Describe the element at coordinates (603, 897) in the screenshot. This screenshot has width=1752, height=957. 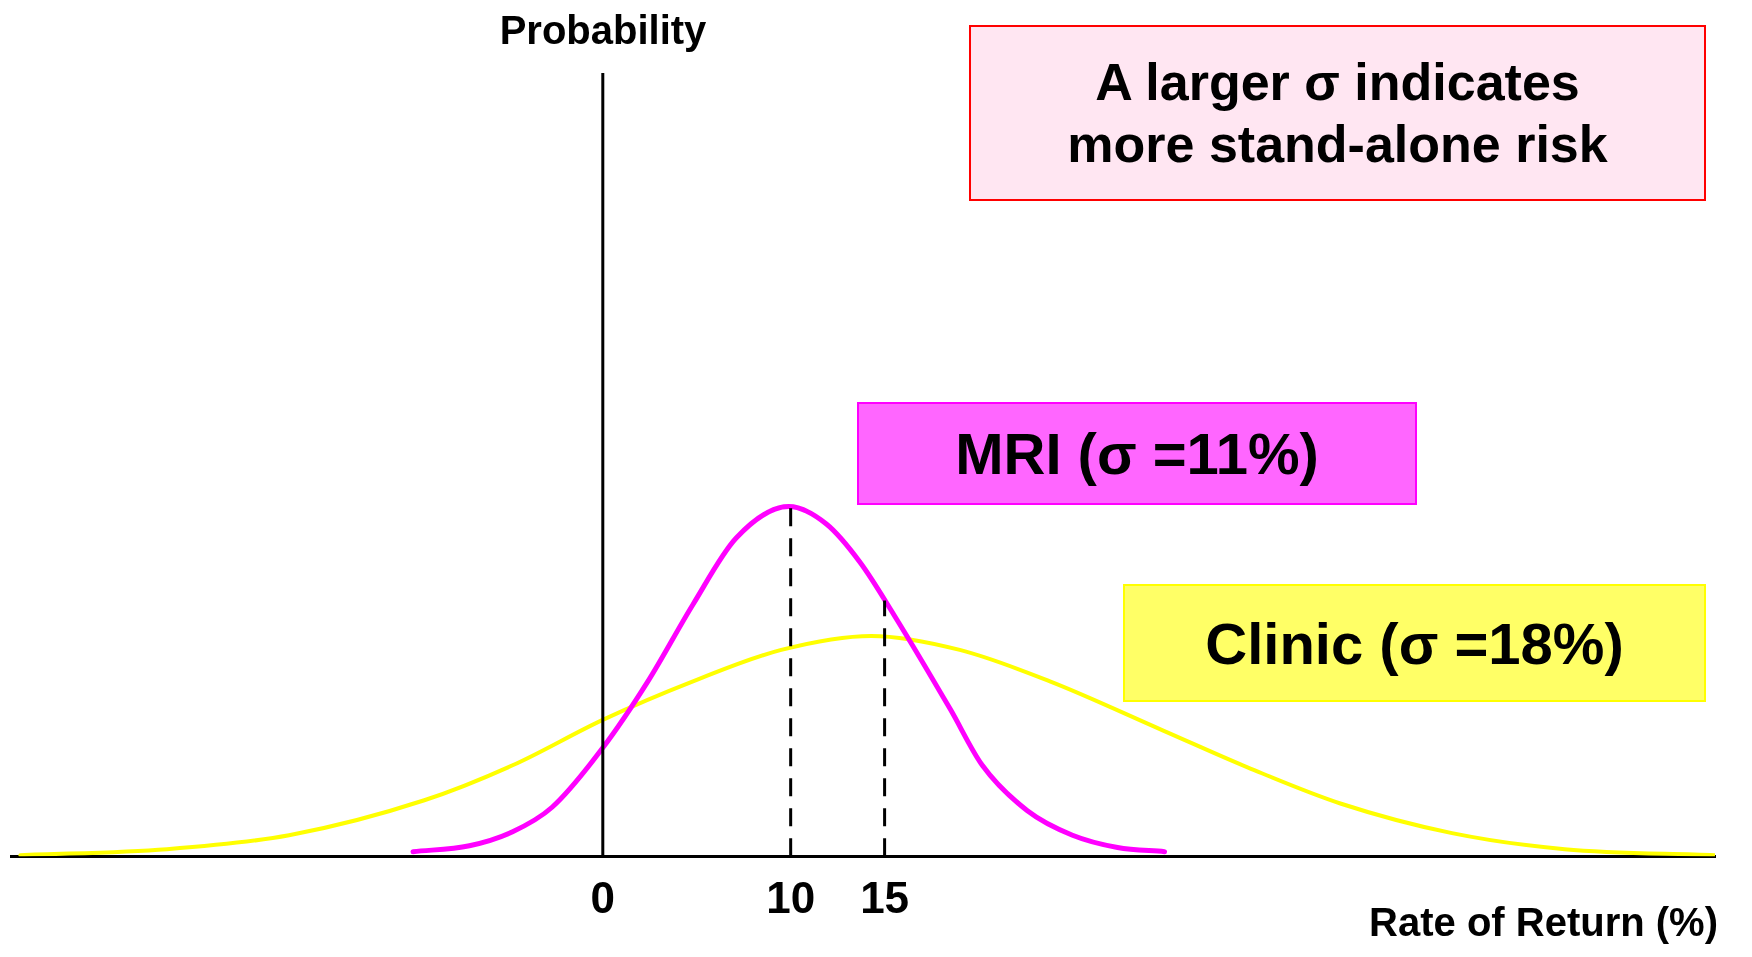
I see `x-tick-label: 0` at that location.